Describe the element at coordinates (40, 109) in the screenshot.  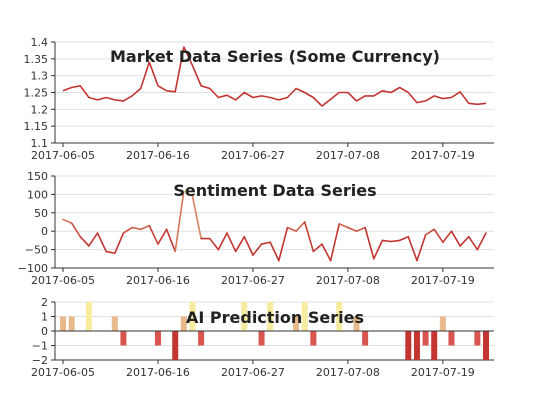
I see `y-tick-label: 1.2` at that location.